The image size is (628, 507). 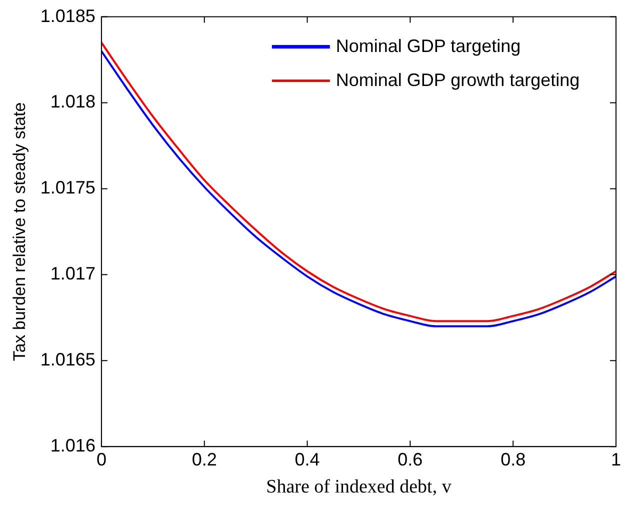 I want to click on y-tick-label: 1.018, so click(x=73, y=102).